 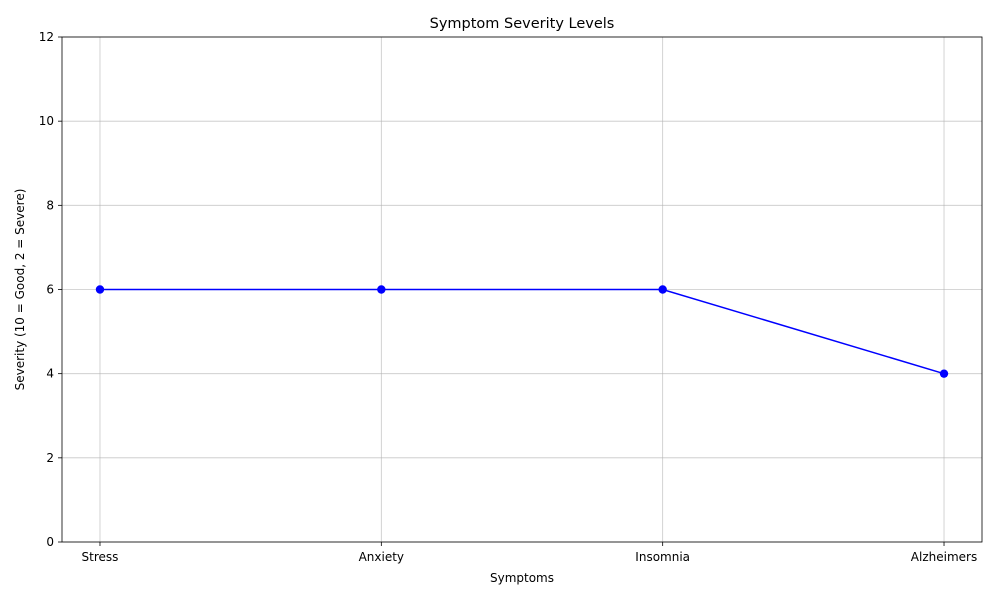 What do you see at coordinates (50, 458) in the screenshot?
I see `y-tick-label: 2` at bounding box center [50, 458].